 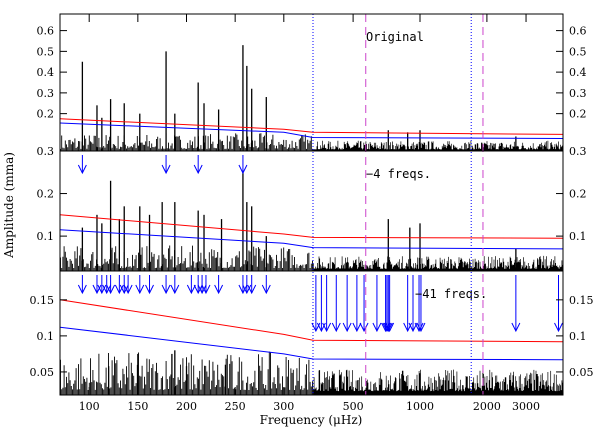 What do you see at coordinates (578, 194) in the screenshot?
I see `ytick-label-right-2-2: 0.2` at bounding box center [578, 194].